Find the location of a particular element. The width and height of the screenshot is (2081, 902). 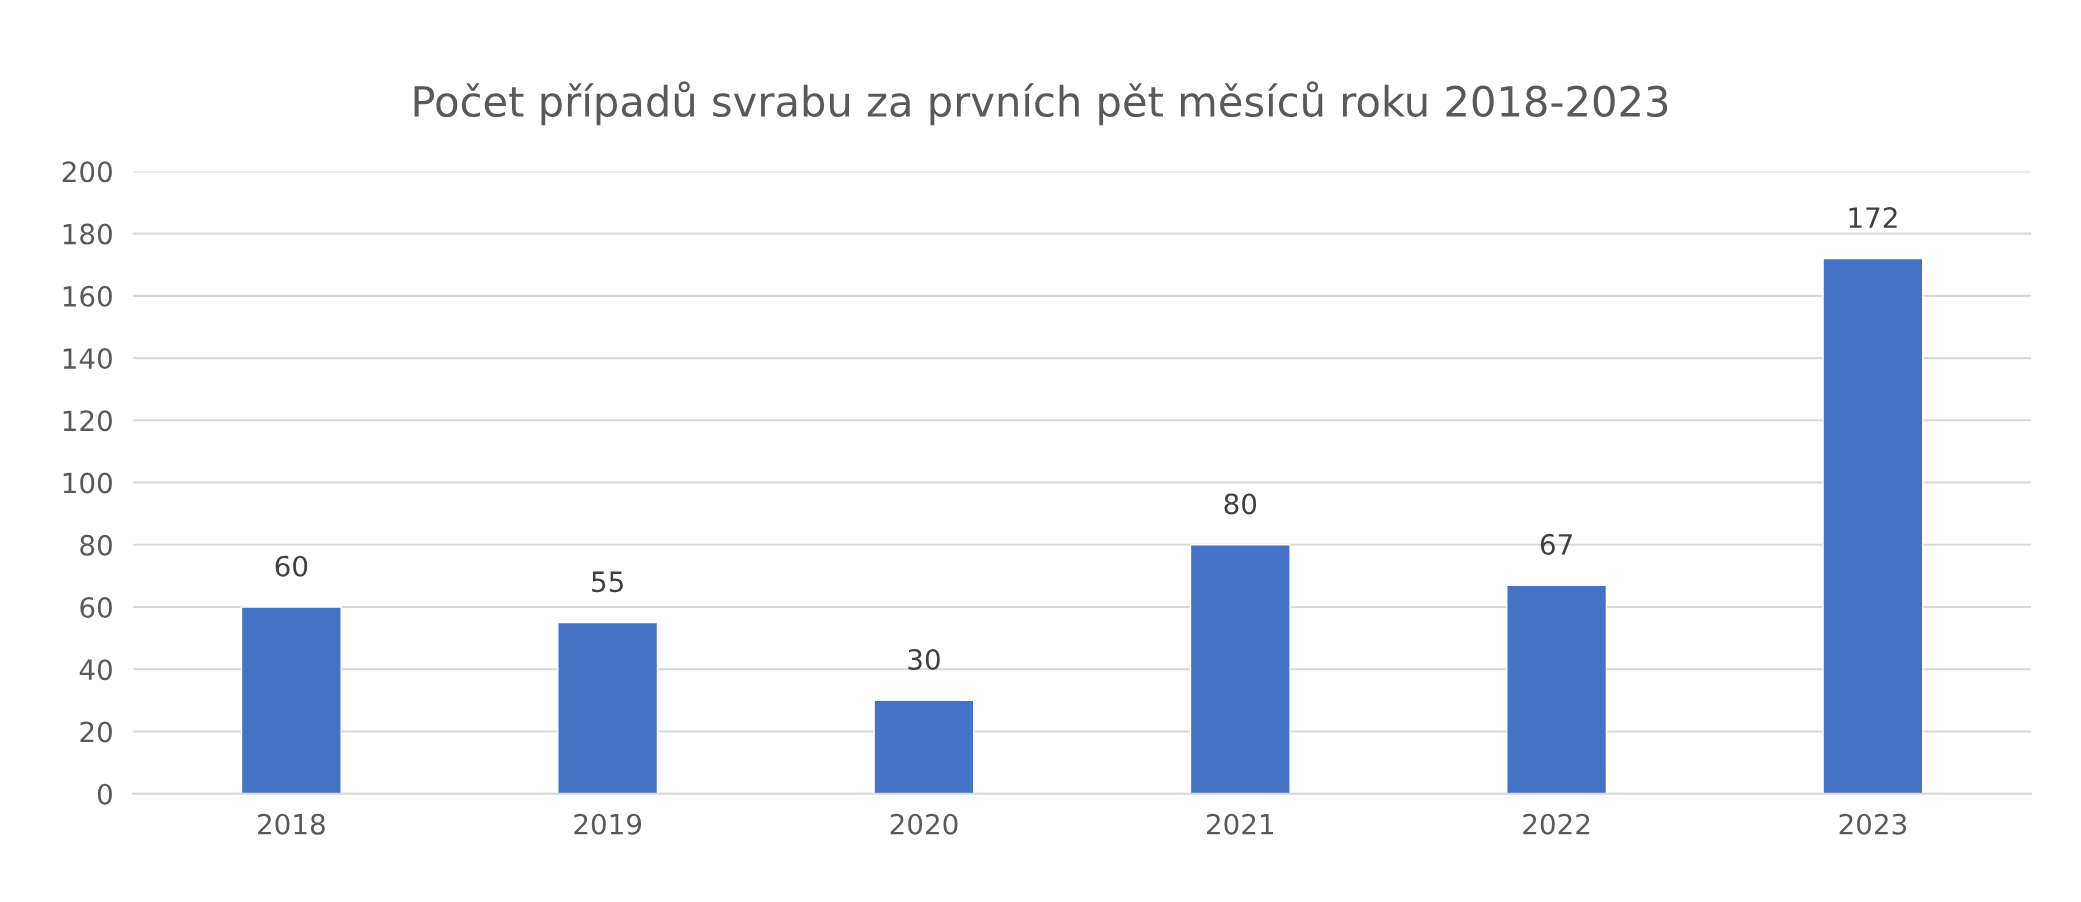

data-label: 80 is located at coordinates (1240, 504).